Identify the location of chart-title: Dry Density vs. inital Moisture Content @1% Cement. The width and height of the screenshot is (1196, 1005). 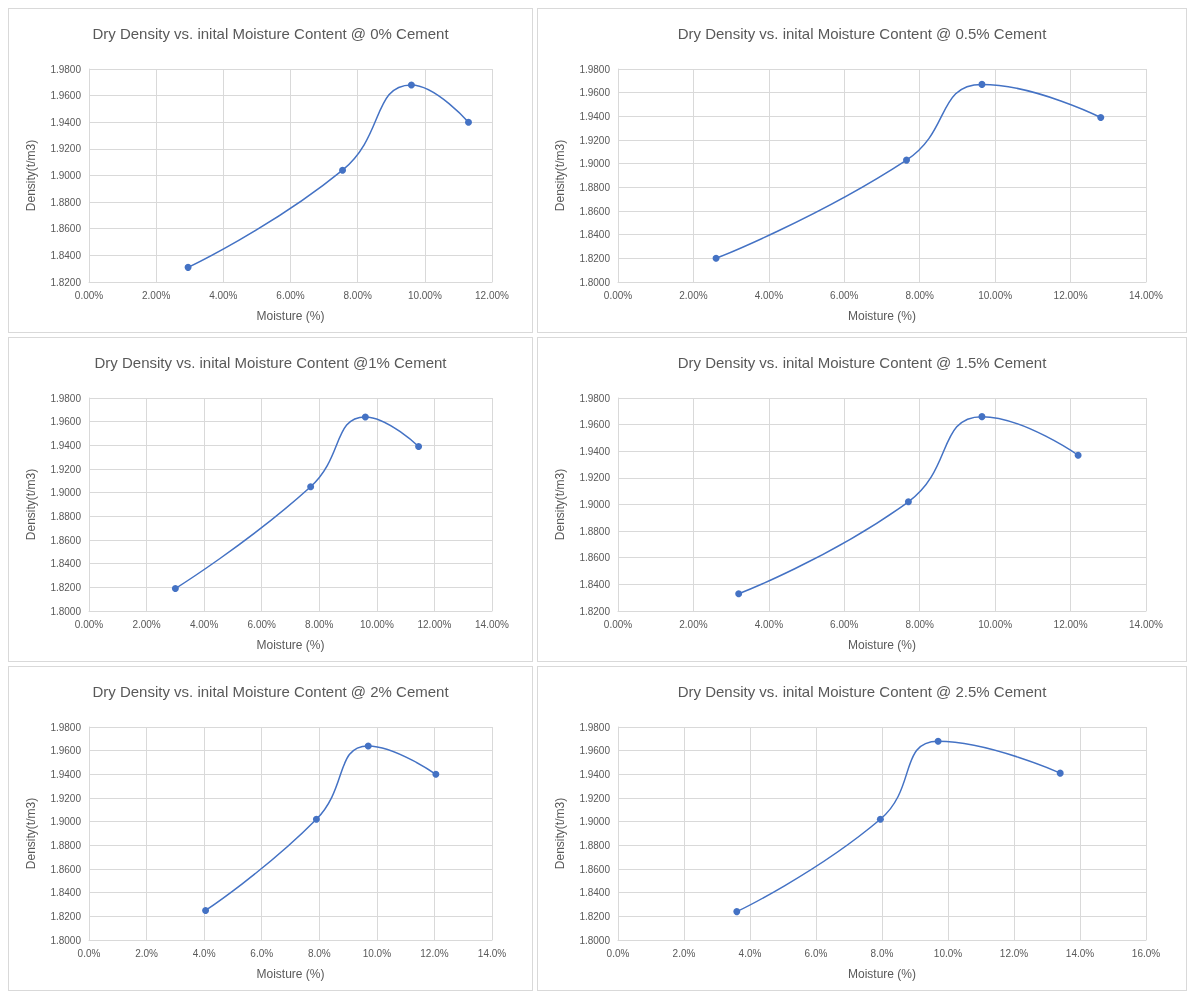
(271, 362).